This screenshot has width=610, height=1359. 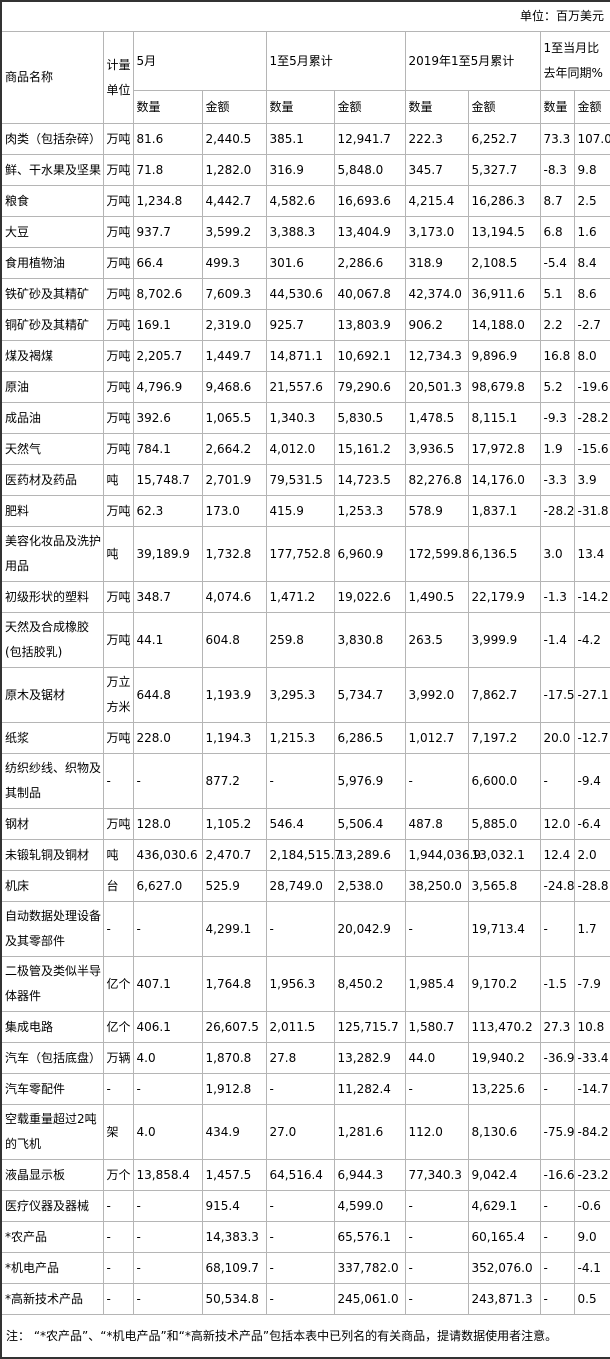 What do you see at coordinates (504, 855) in the screenshot?
I see `value-cell: 13,032.1` at bounding box center [504, 855].